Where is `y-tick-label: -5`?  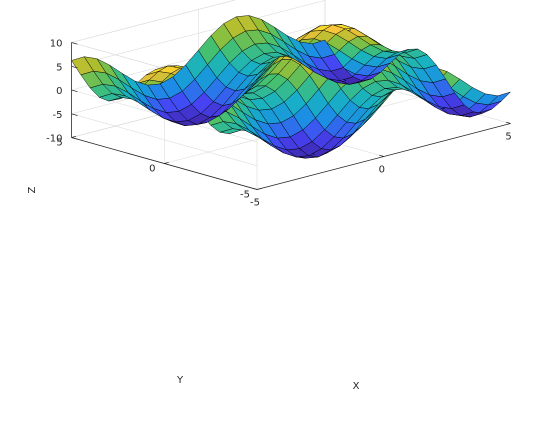 y-tick-label: -5 is located at coordinates (245, 195).